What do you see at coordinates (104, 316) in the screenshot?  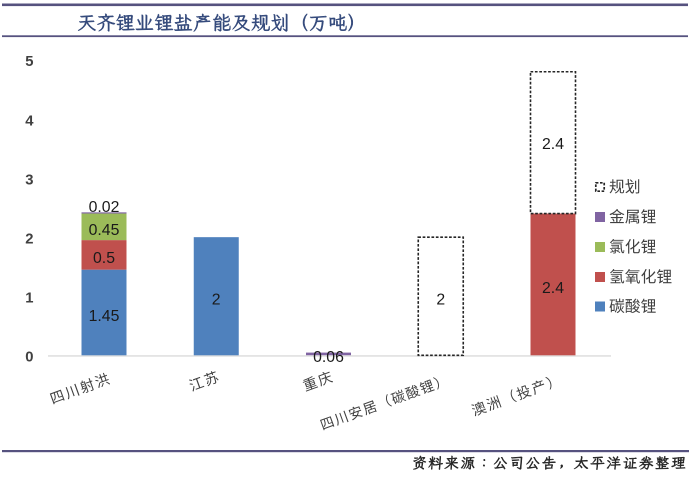 I see `svg-text: 1.45` at bounding box center [104, 316].